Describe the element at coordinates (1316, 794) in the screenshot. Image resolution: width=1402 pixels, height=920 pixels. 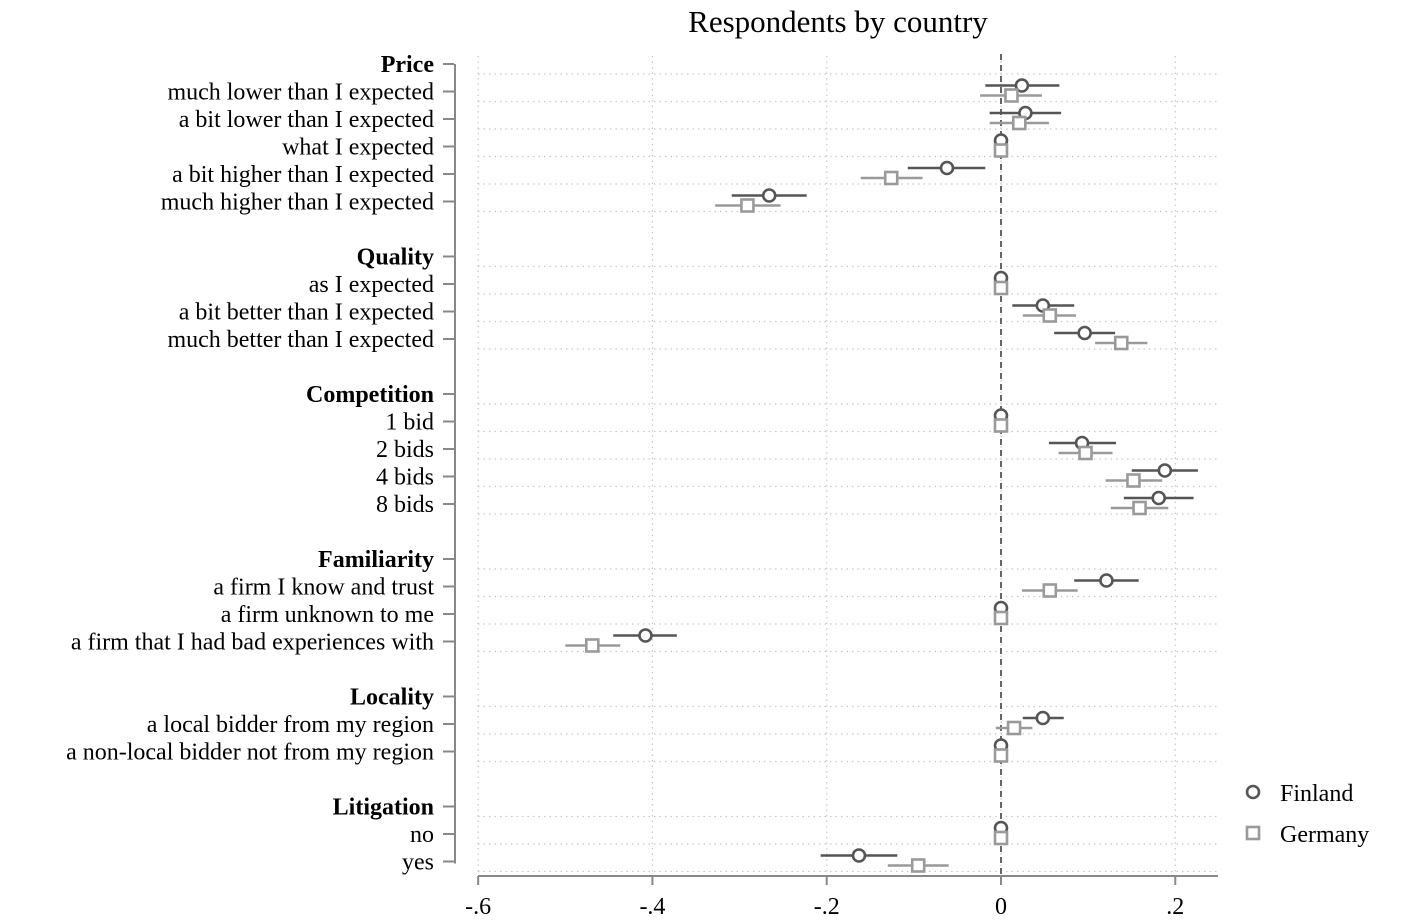
I see `legend-finland-label: Finland` at that location.